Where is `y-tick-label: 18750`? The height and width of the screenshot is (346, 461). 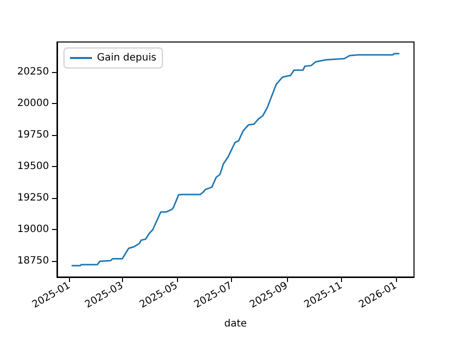 y-tick-label: 18750 is located at coordinates (33, 261).